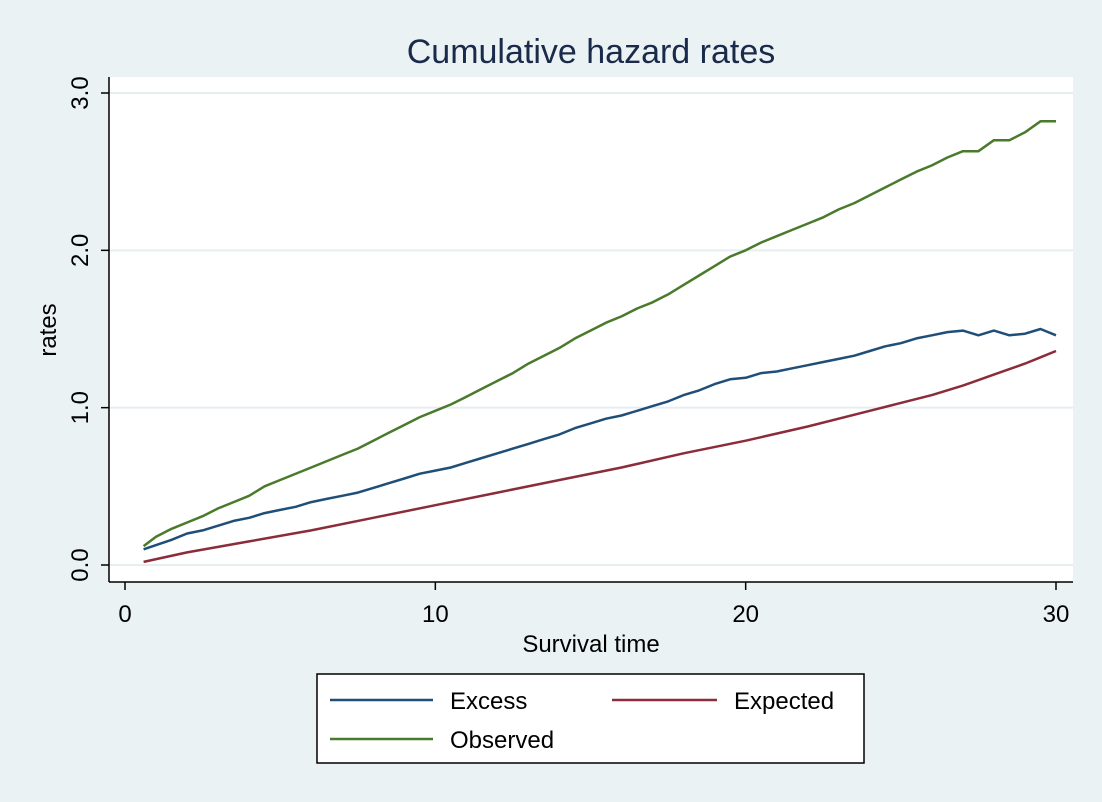  Describe the element at coordinates (80, 250) in the screenshot. I see `y-tick-label: 2.0` at that location.